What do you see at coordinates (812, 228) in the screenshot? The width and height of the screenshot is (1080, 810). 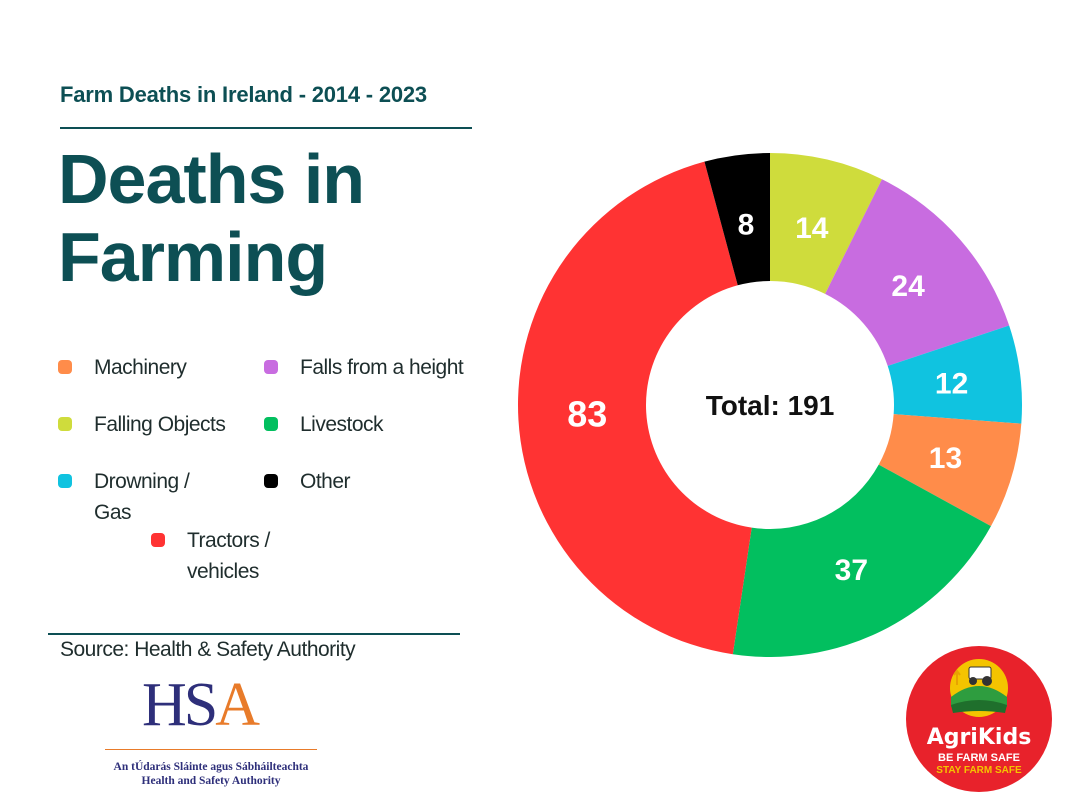 I see `donut-value-label: 14` at bounding box center [812, 228].